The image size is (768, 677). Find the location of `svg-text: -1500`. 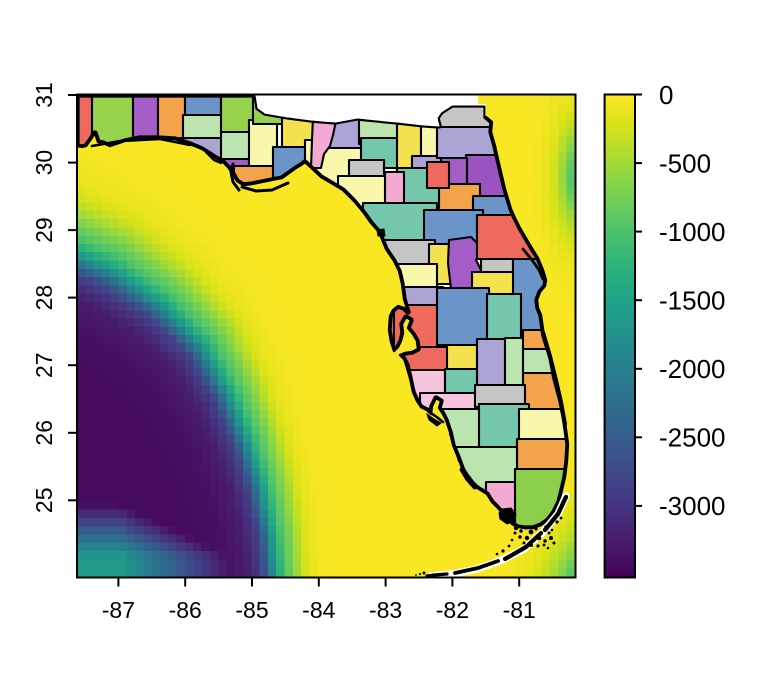

svg-text: -1500 is located at coordinates (692, 301).